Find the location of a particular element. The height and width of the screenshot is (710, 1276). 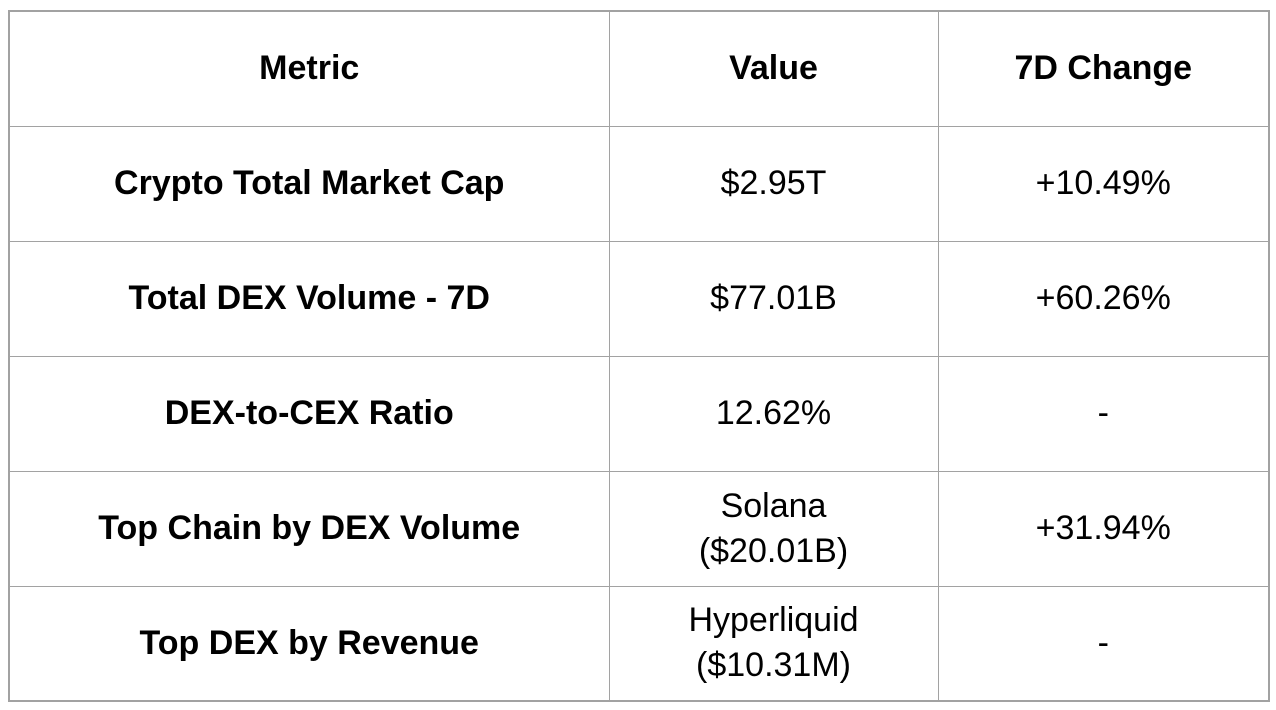

metric-change: +60.26% is located at coordinates (1103, 298).